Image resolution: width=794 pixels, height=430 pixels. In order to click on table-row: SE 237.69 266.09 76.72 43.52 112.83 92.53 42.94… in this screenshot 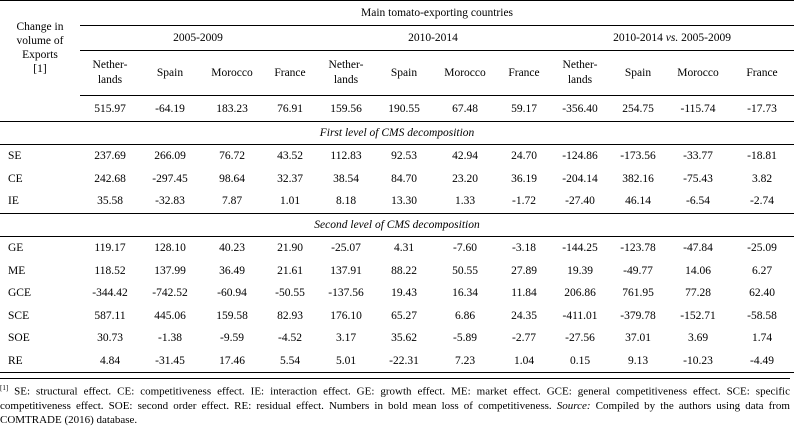, I will do `click(397, 156)`.